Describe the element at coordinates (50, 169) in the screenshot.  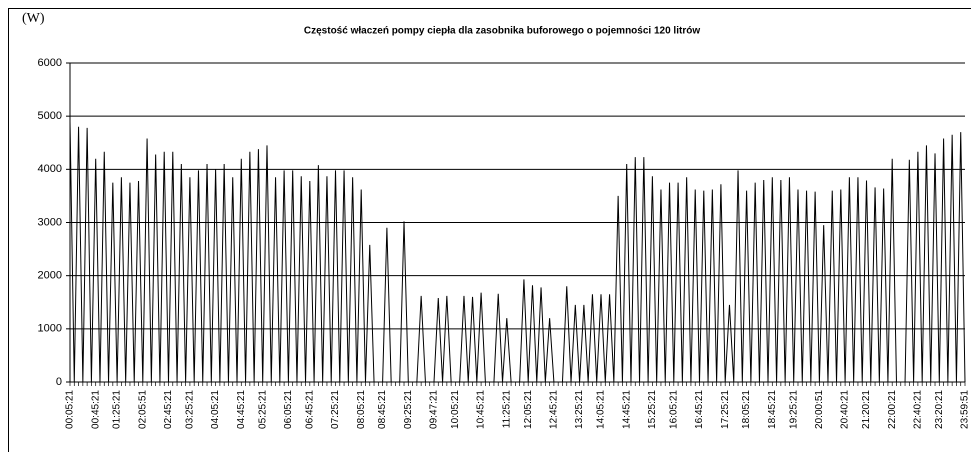
I see `y-tick-label: 4000` at that location.